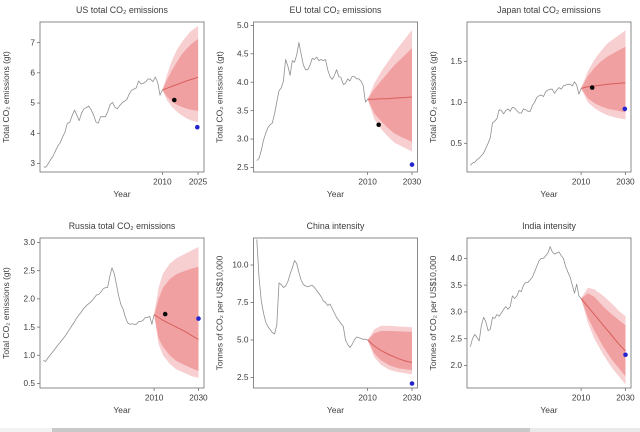 The height and width of the screenshot is (432, 640). I want to click on x-tick-label: 2025, so click(198, 182).